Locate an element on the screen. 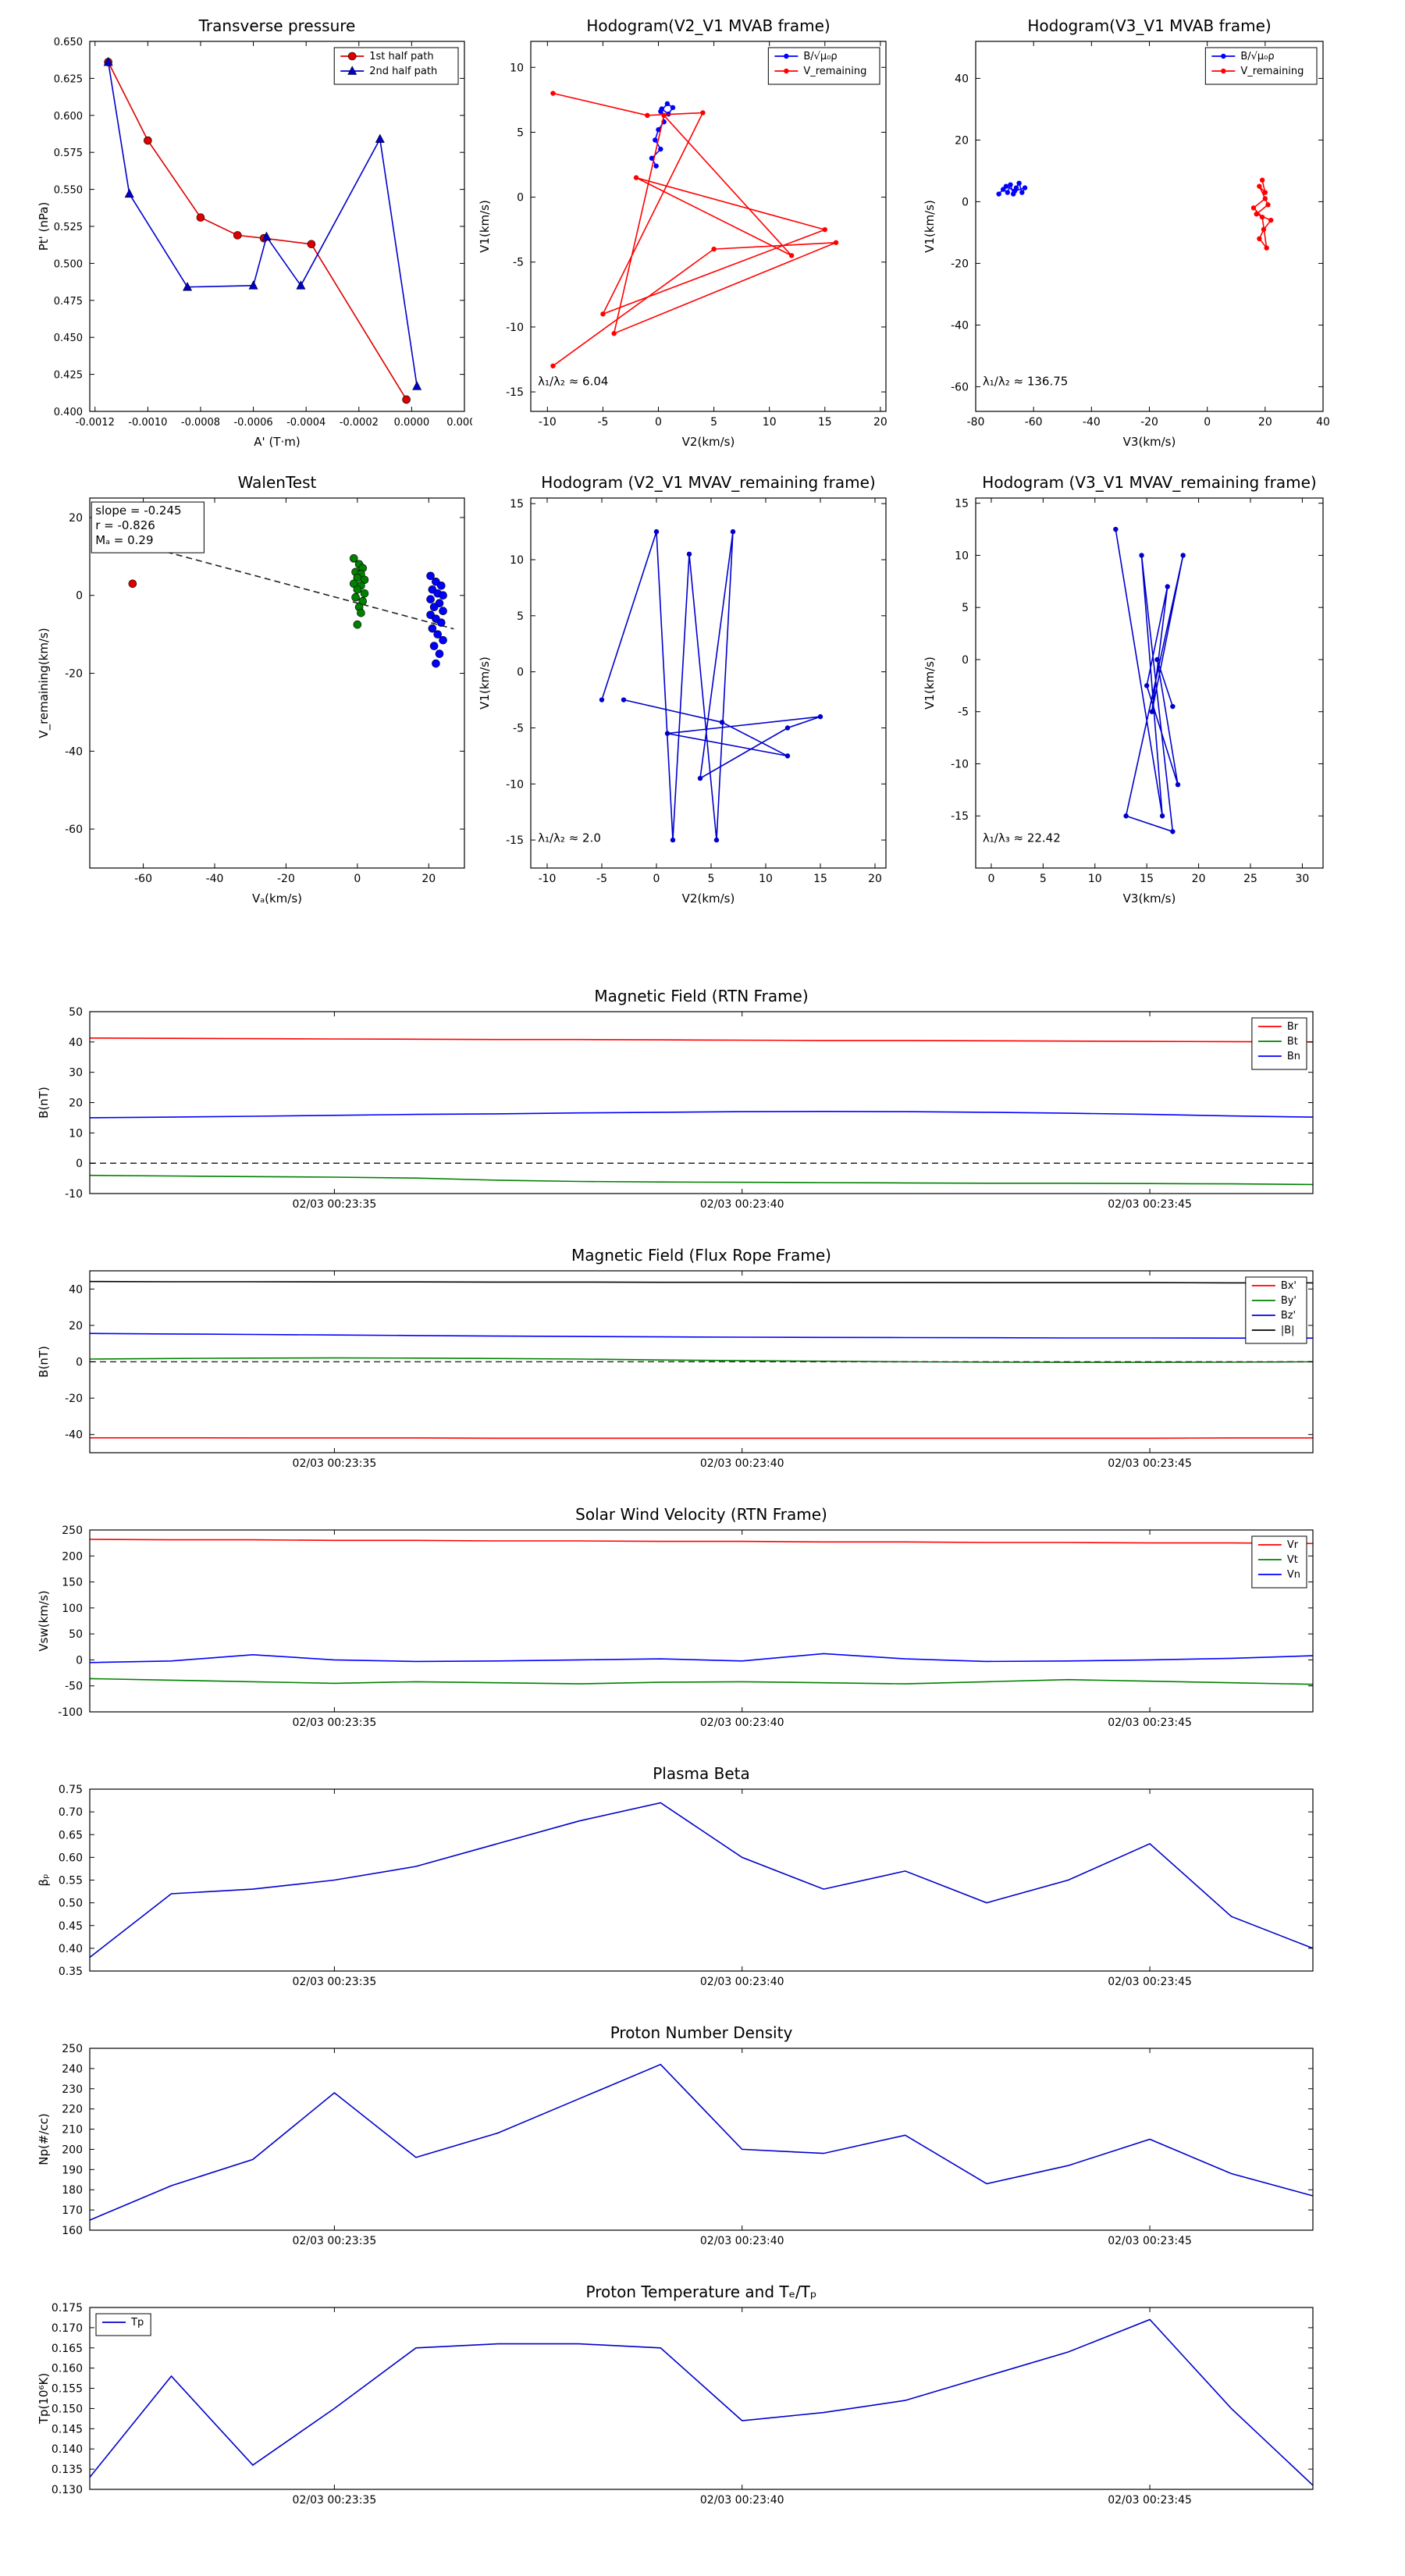 The height and width of the screenshot is (2576, 1405). svg-text: -15 is located at coordinates (960, 817).